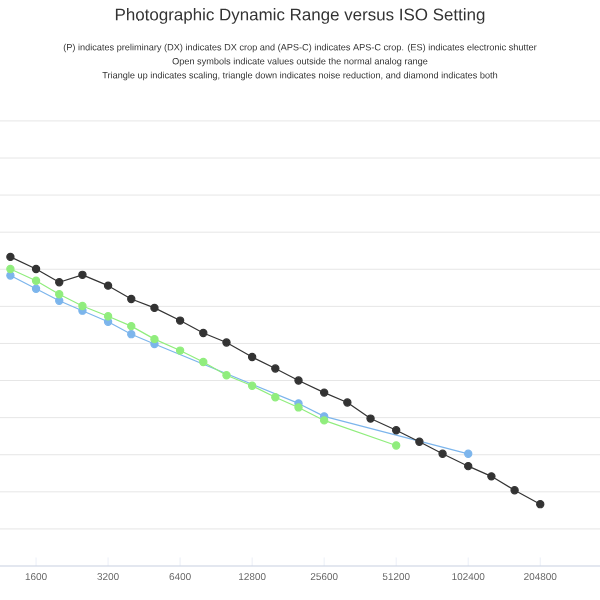  Describe the element at coordinates (300, 16) in the screenshot. I see `chart-title: Photographic Dynamic Range versus ISO Setting` at that location.